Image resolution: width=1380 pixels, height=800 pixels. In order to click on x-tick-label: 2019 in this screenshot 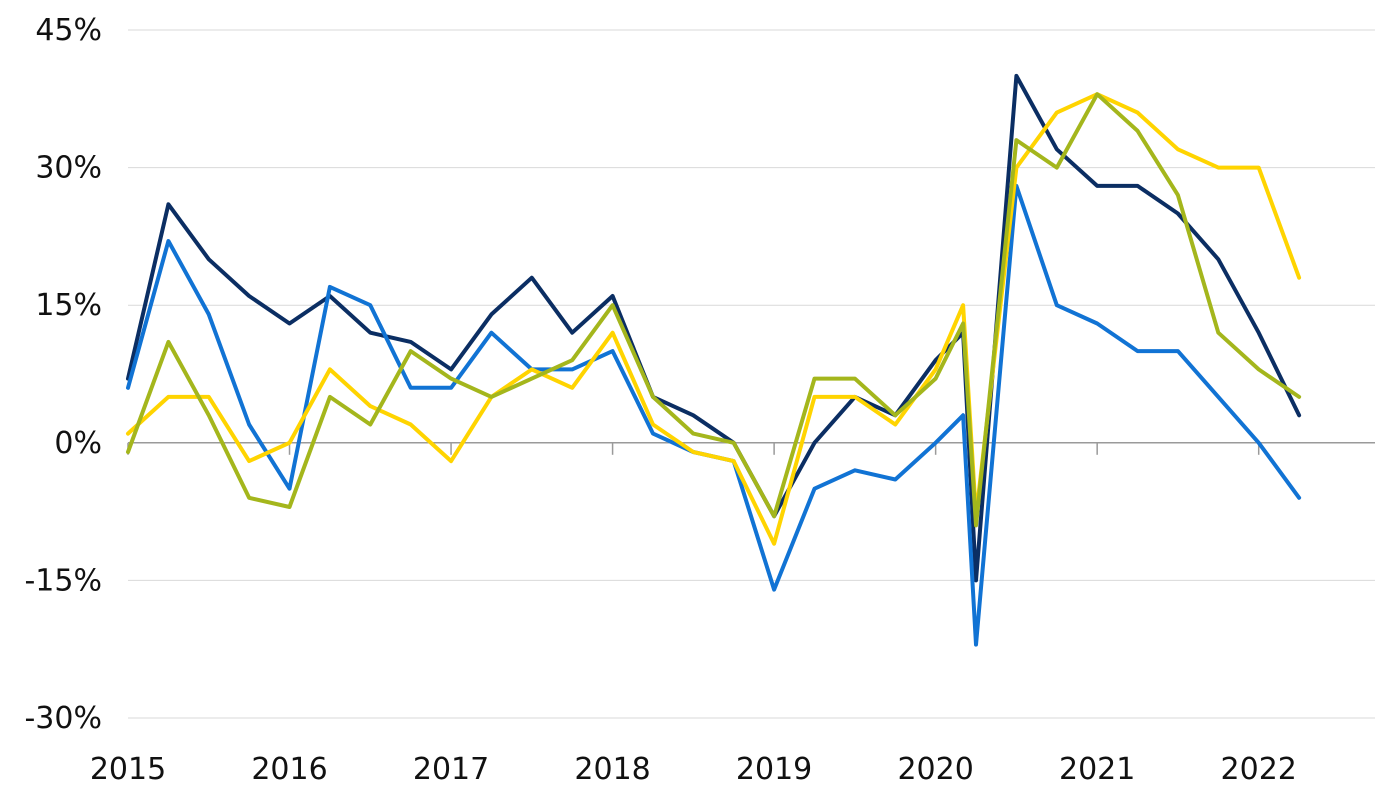, I will do `click(774, 769)`.